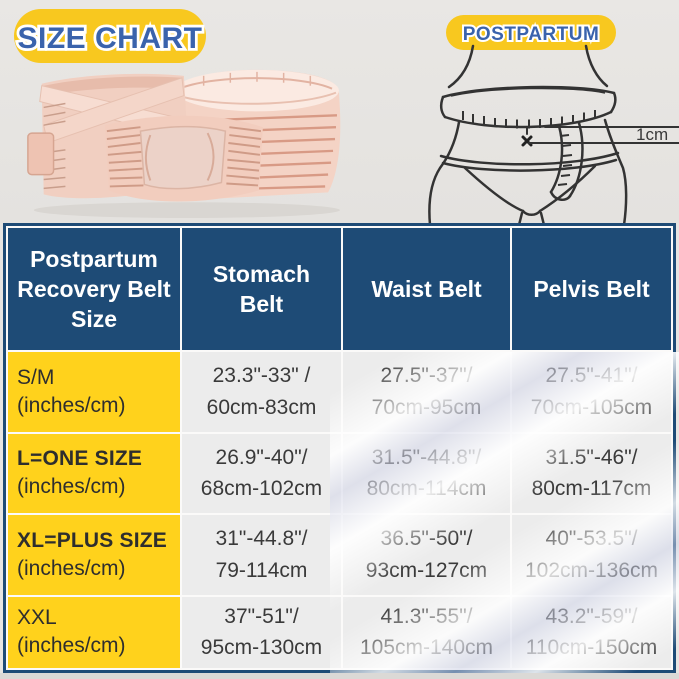 The width and height of the screenshot is (679, 679). What do you see at coordinates (261, 632) in the screenshot?
I see `cell-xxl-stomach: 37"-51"/ 95cm-130cm` at bounding box center [261, 632].